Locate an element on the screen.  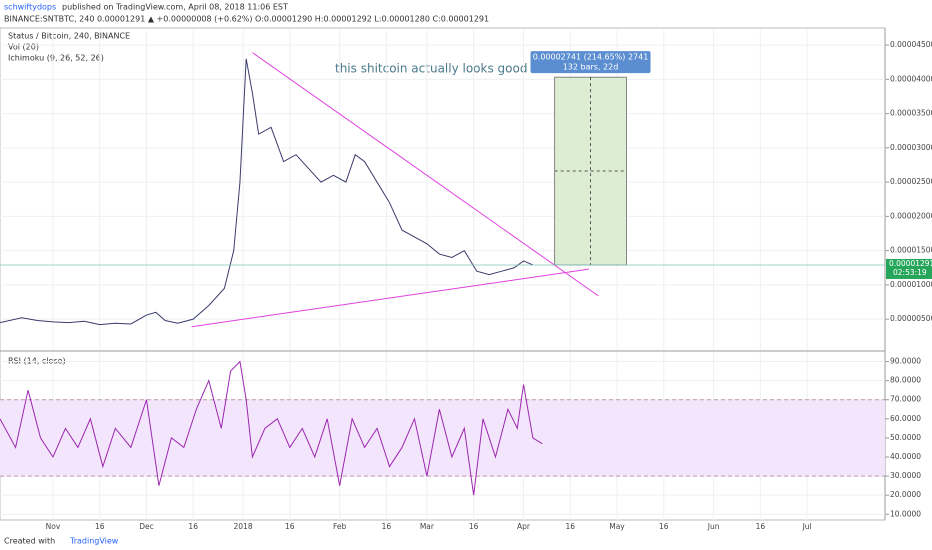
y-tick-label: 50.0000 is located at coordinates (905, 437).